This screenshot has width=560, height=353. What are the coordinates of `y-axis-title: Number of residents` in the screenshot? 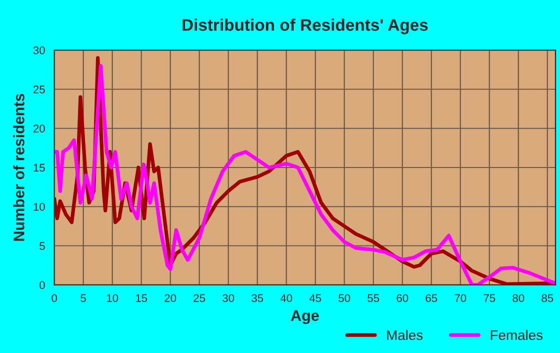 It's located at (18, 167).